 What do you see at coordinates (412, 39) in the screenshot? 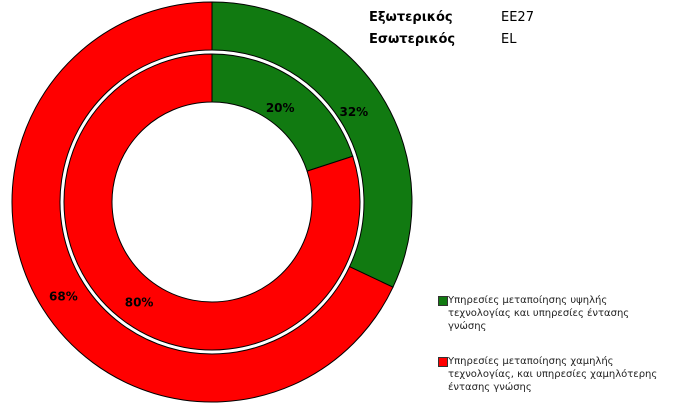
I see `internal-ring-label: Εσωτερικός` at bounding box center [412, 39].